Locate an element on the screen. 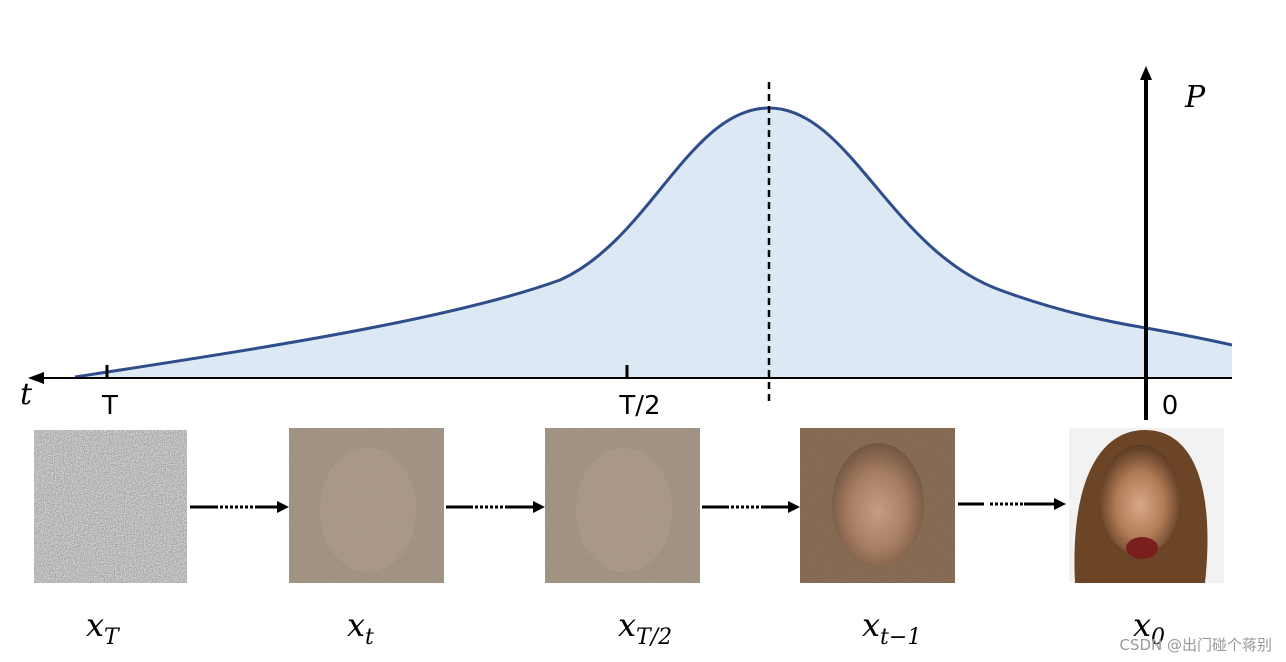 This screenshot has width=1286, height=662. tick-label: 0 is located at coordinates (1170, 406).